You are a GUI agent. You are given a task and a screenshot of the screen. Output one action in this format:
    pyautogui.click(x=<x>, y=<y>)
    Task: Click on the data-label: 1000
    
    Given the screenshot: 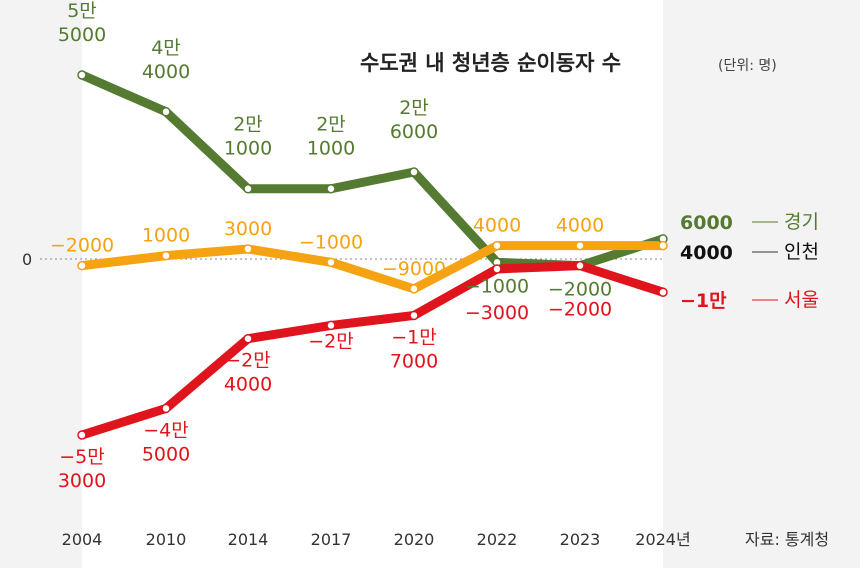 What is the action you would take?
    pyautogui.click(x=166, y=236)
    